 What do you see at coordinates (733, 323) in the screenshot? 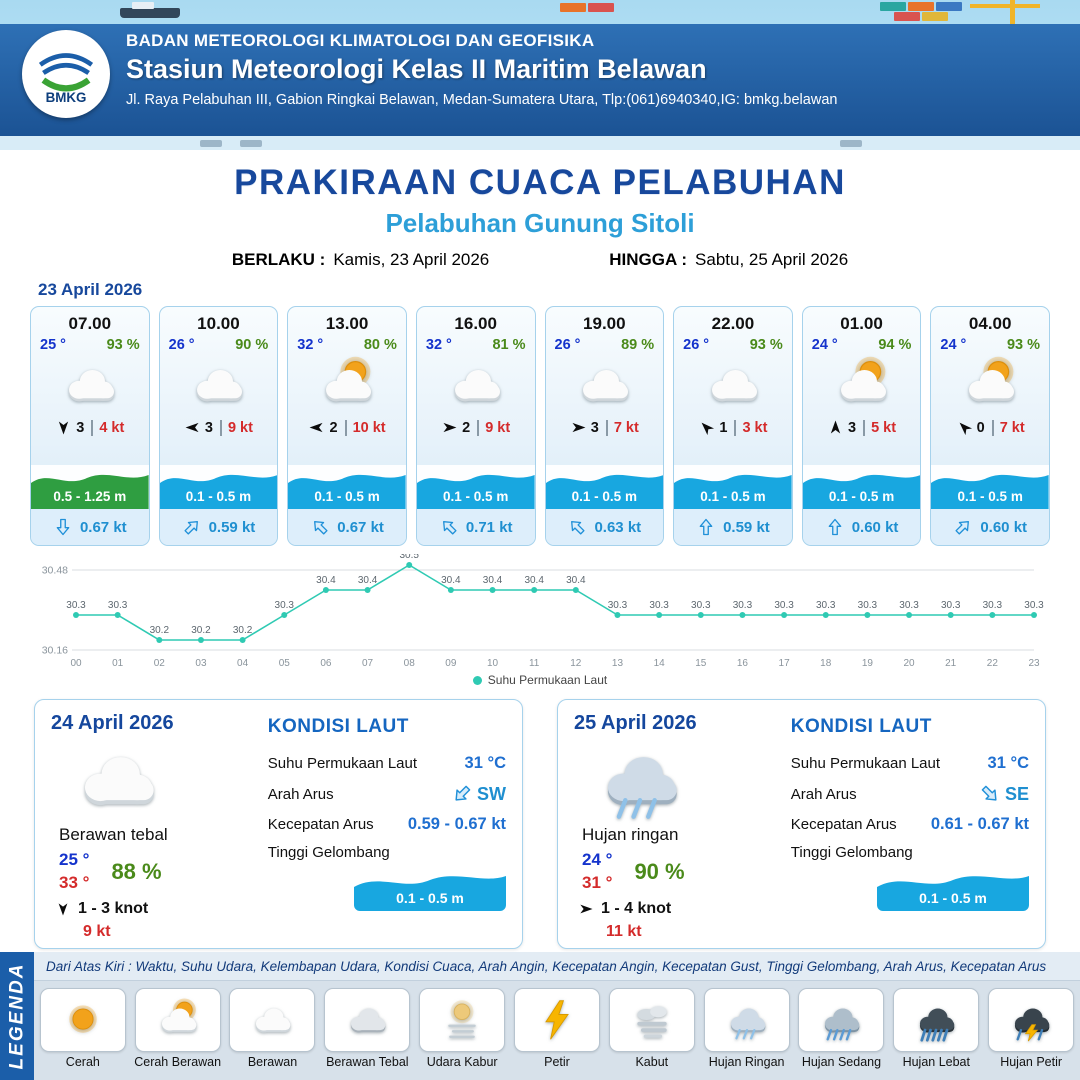
I see `time-label: 22.00` at bounding box center [733, 323].